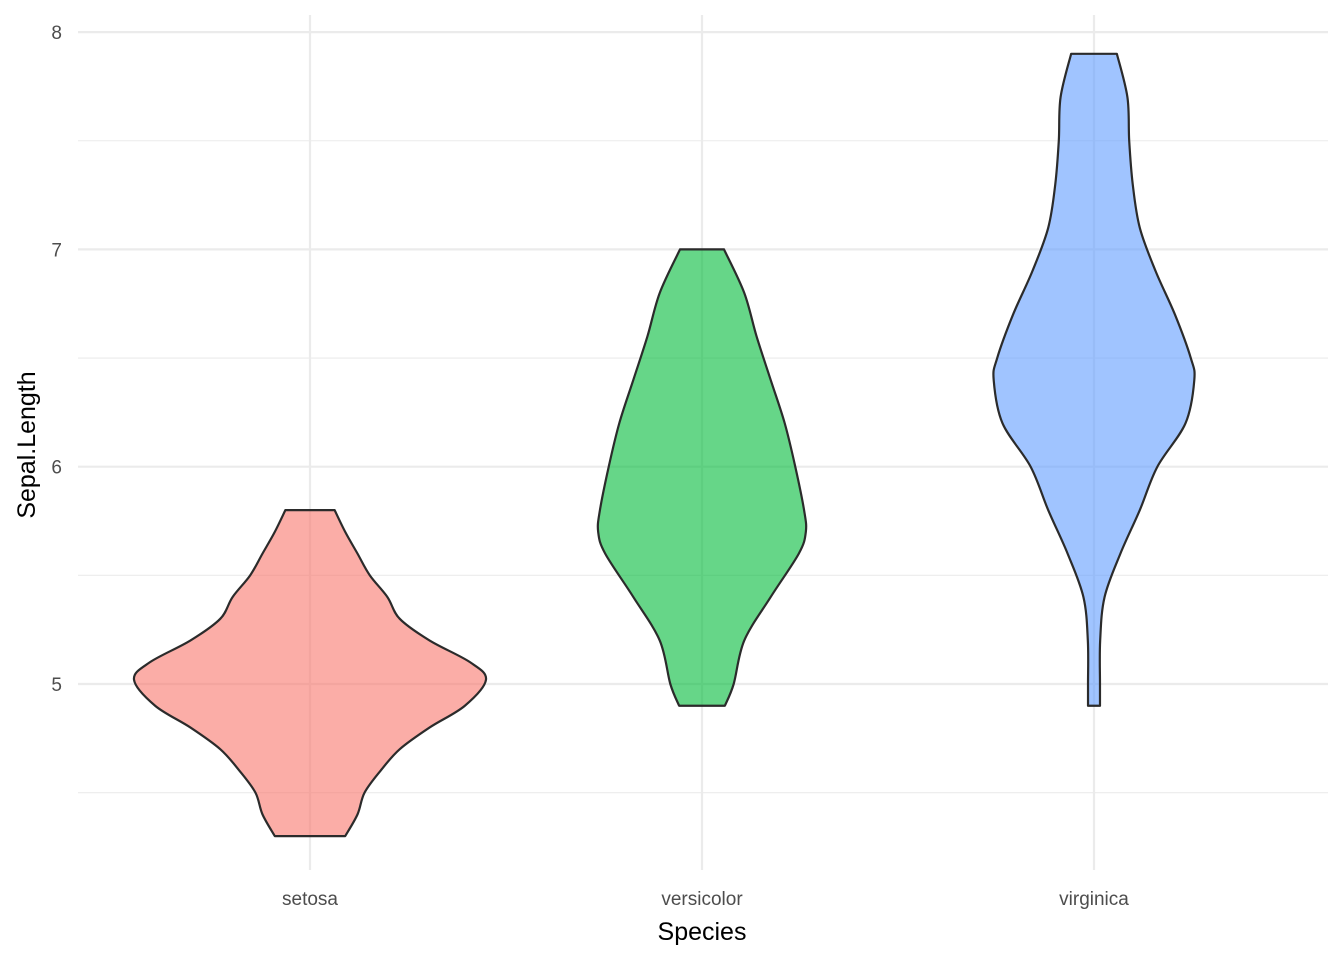 This screenshot has height=960, width=1344. What do you see at coordinates (1094, 899) in the screenshot?
I see `x-tick-label: virginica` at bounding box center [1094, 899].